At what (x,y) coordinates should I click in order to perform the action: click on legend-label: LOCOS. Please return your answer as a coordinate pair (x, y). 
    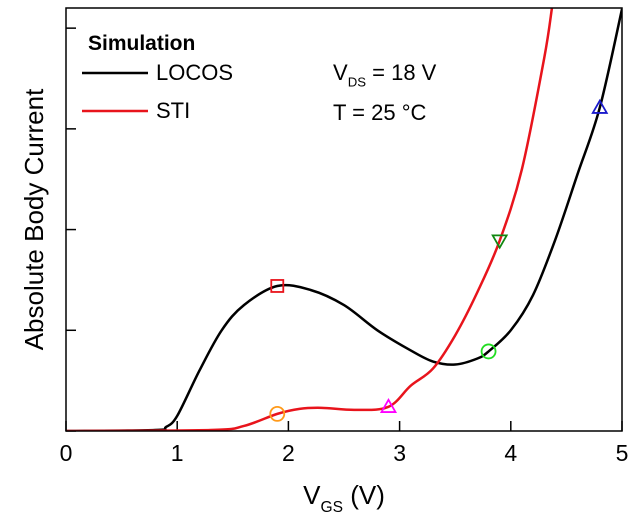
    Looking at the image, I should click on (194, 72).